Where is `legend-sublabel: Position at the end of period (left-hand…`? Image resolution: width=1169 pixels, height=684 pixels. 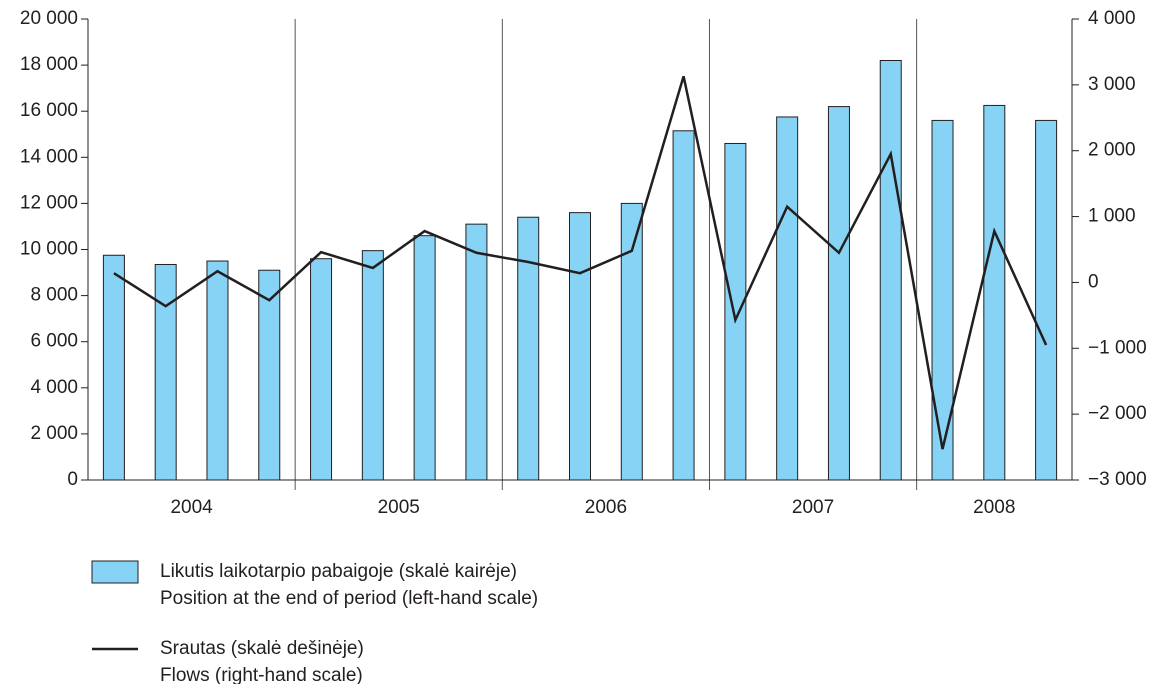 legend-sublabel: Position at the end of period (left-hand… is located at coordinates (349, 598).